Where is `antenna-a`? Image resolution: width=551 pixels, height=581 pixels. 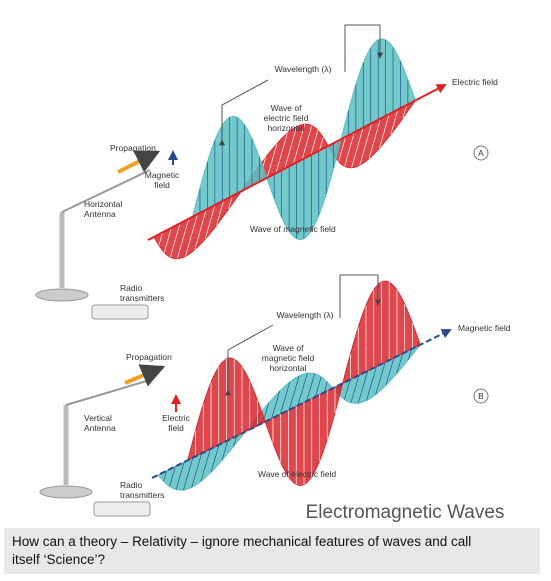 antenna-a is located at coordinates (93, 244).